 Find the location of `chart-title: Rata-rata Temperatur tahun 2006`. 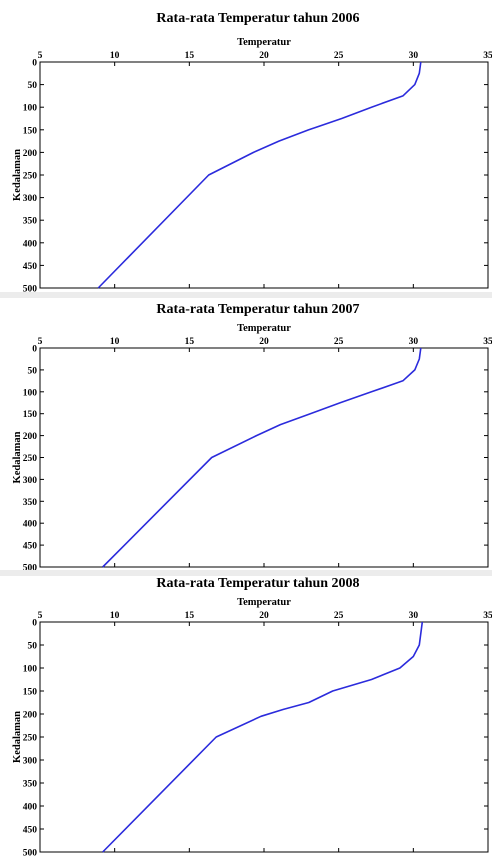

chart-title: Rata-rata Temperatur tahun 2006 is located at coordinates (257, 18).